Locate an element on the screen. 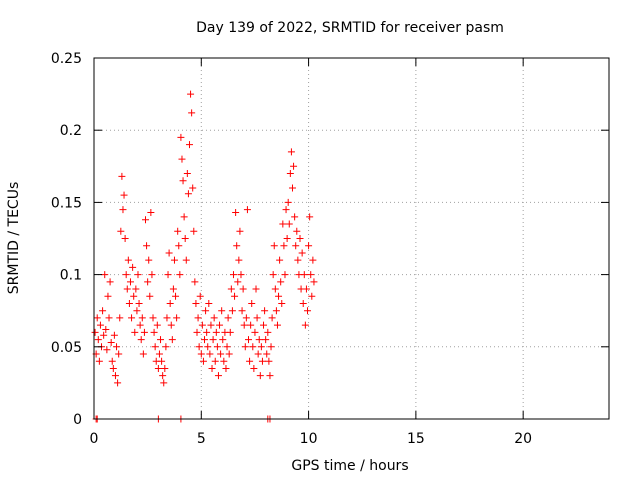 The height and width of the screenshot is (480, 640). x-axis-label: GPS time / hours is located at coordinates (349, 466).